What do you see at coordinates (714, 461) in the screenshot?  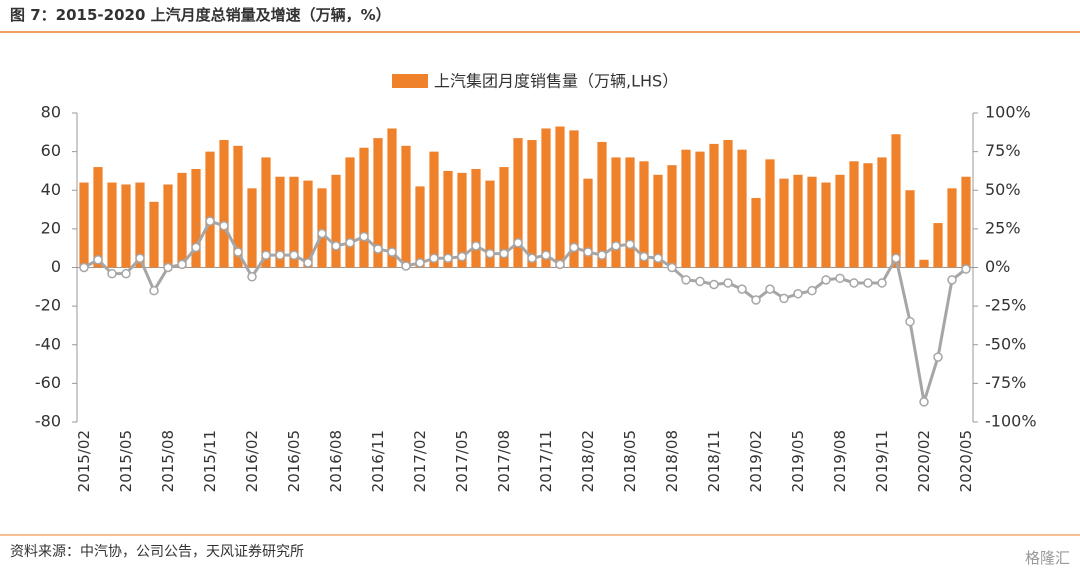 I see `x-tick-label: 2018/11` at bounding box center [714, 461].